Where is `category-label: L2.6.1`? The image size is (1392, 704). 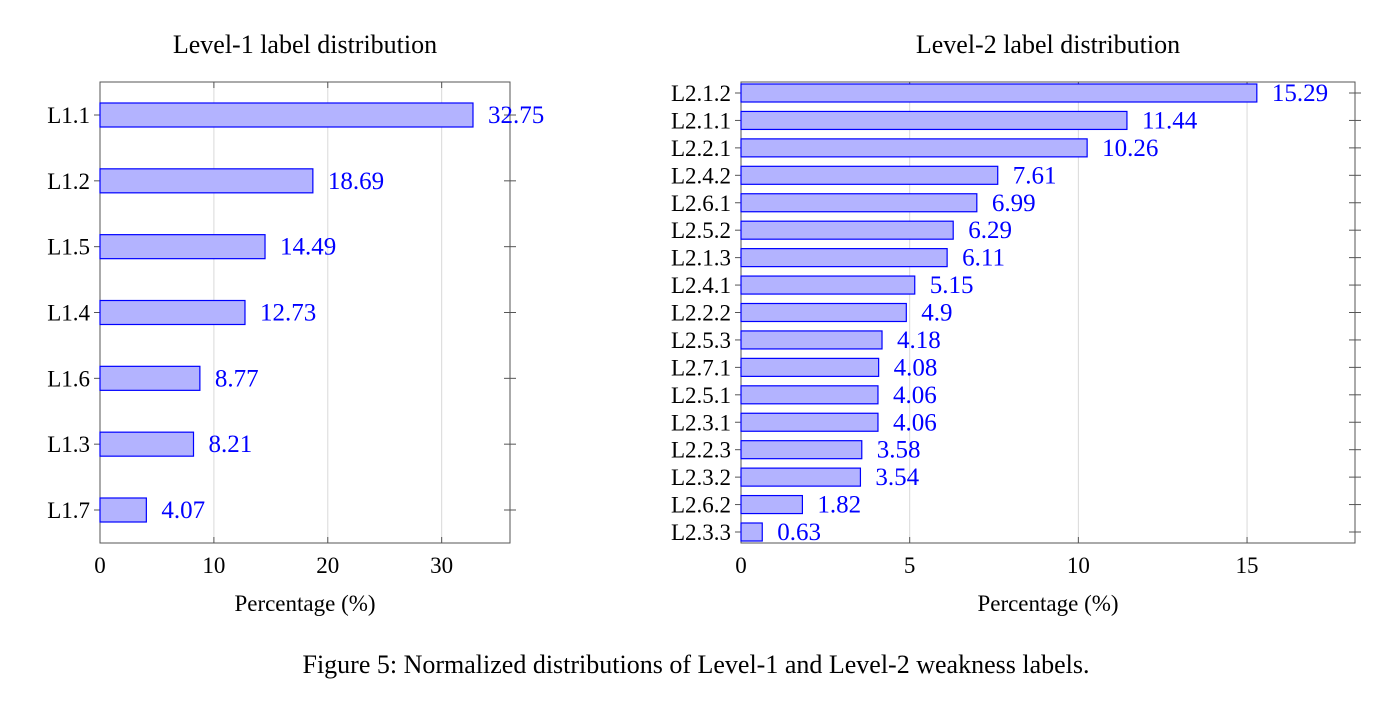 category-label: L2.6.1 is located at coordinates (701, 203).